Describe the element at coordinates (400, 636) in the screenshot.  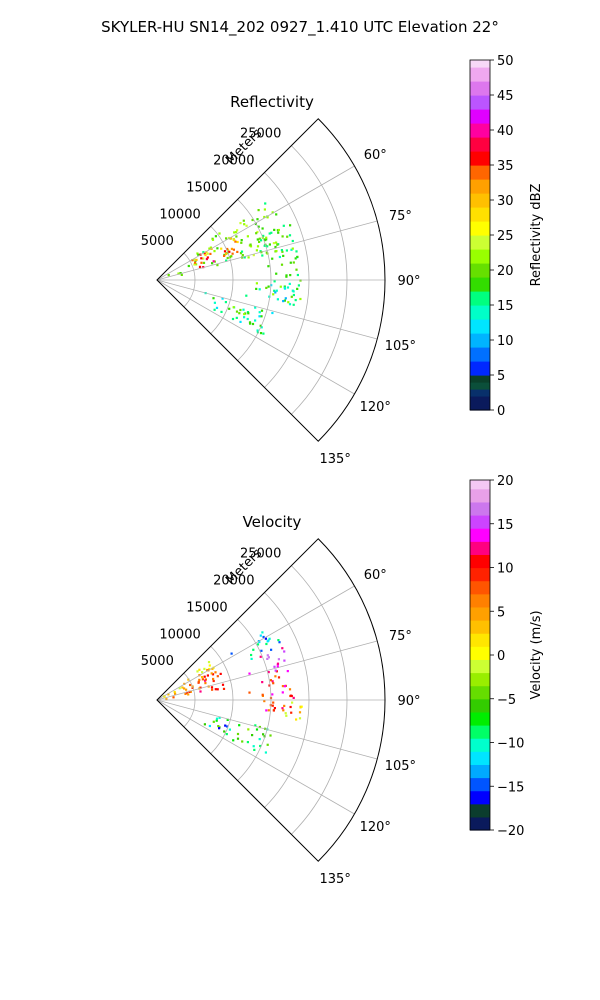
I see `theta-tick-label: 75°` at that location.